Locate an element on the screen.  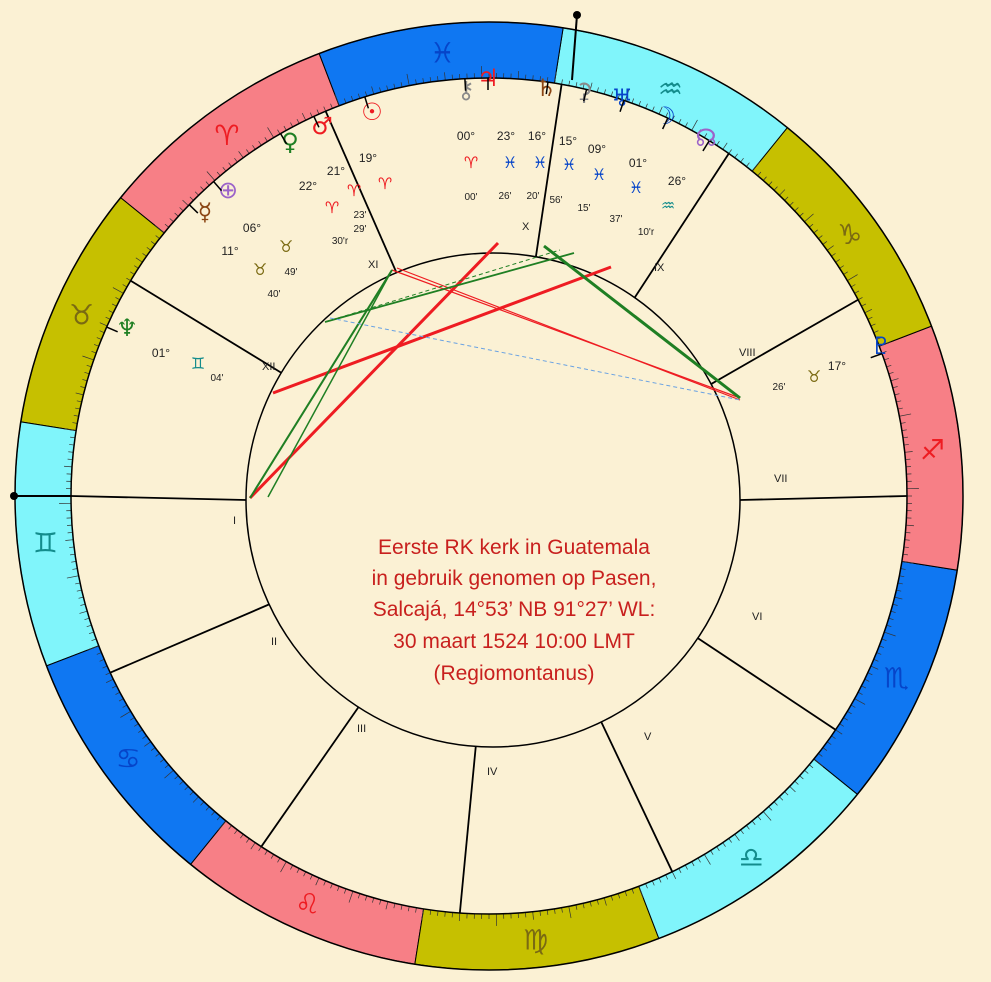
neptune-degree: 01° is located at coordinates (161, 353).